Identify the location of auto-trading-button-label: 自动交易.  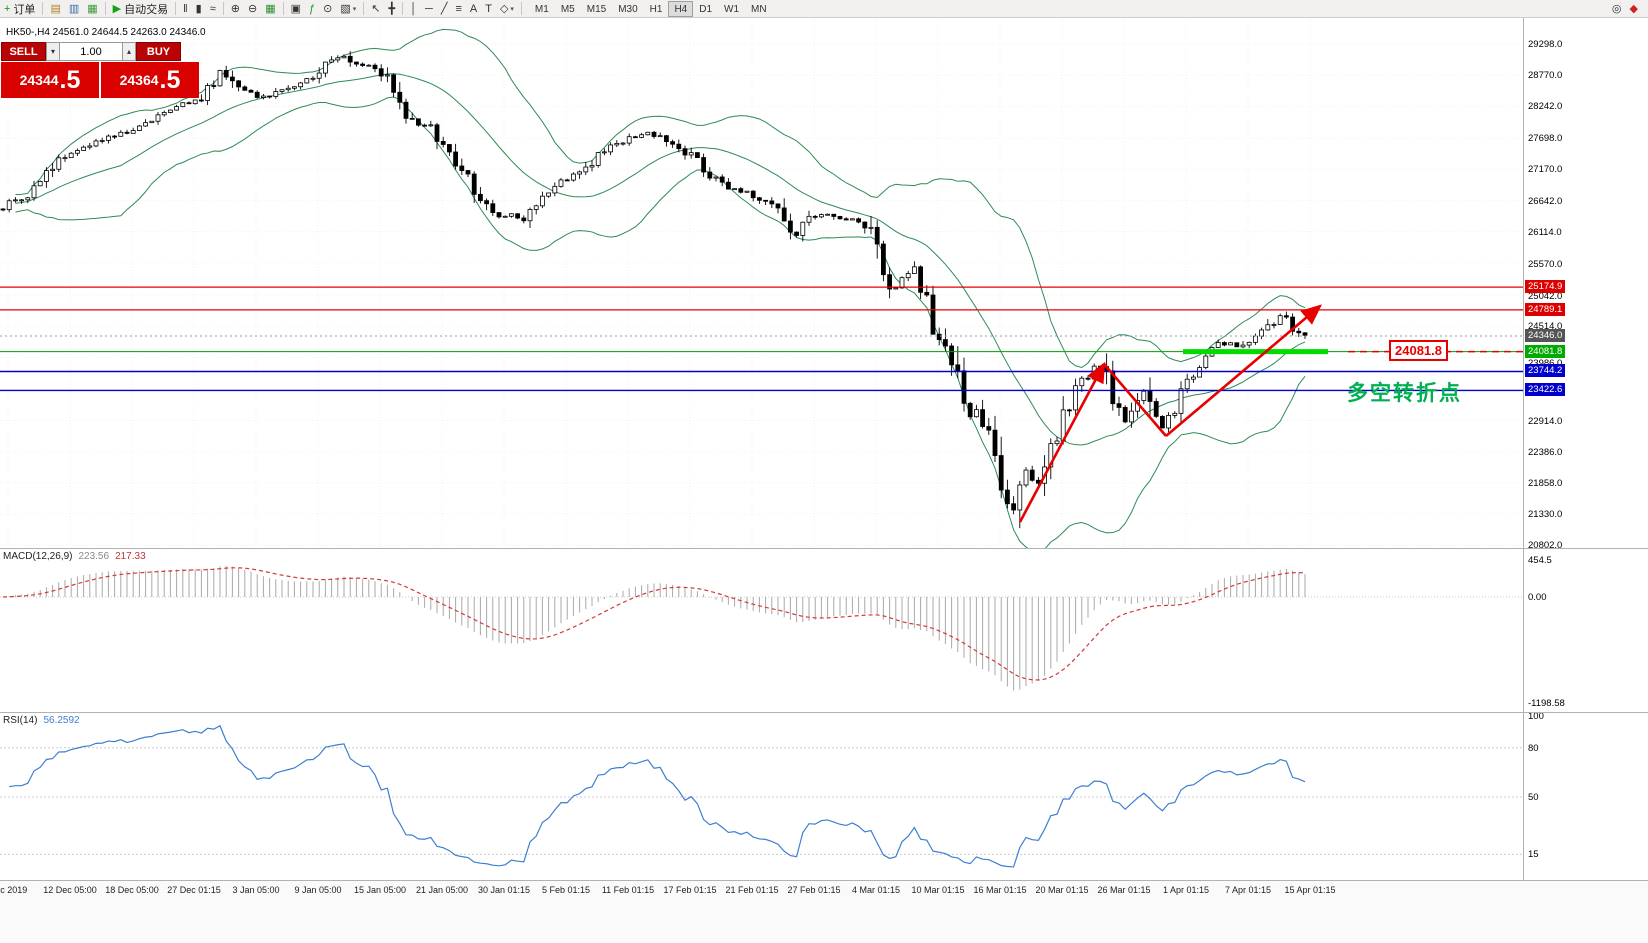
(146, 9).